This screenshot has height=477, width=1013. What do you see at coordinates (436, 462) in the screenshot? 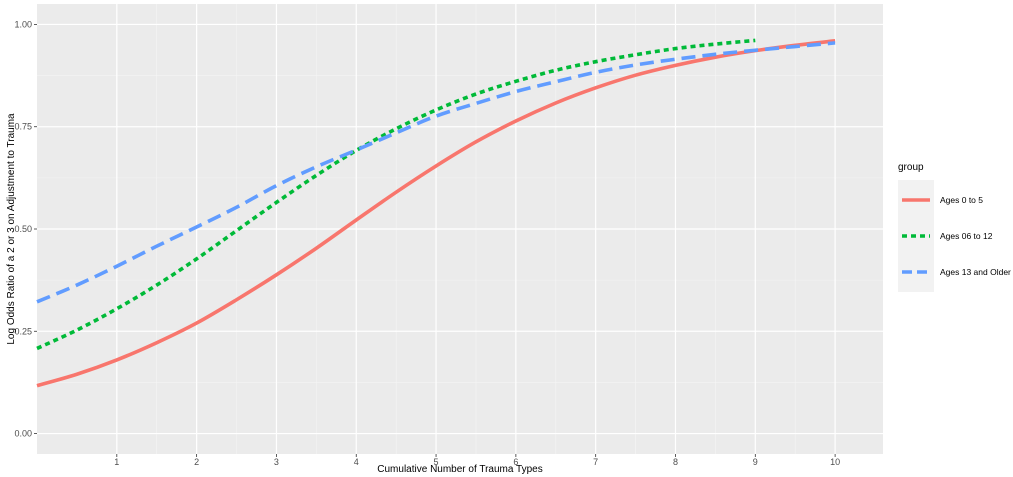
I see `x-tick-label: 5` at bounding box center [436, 462].